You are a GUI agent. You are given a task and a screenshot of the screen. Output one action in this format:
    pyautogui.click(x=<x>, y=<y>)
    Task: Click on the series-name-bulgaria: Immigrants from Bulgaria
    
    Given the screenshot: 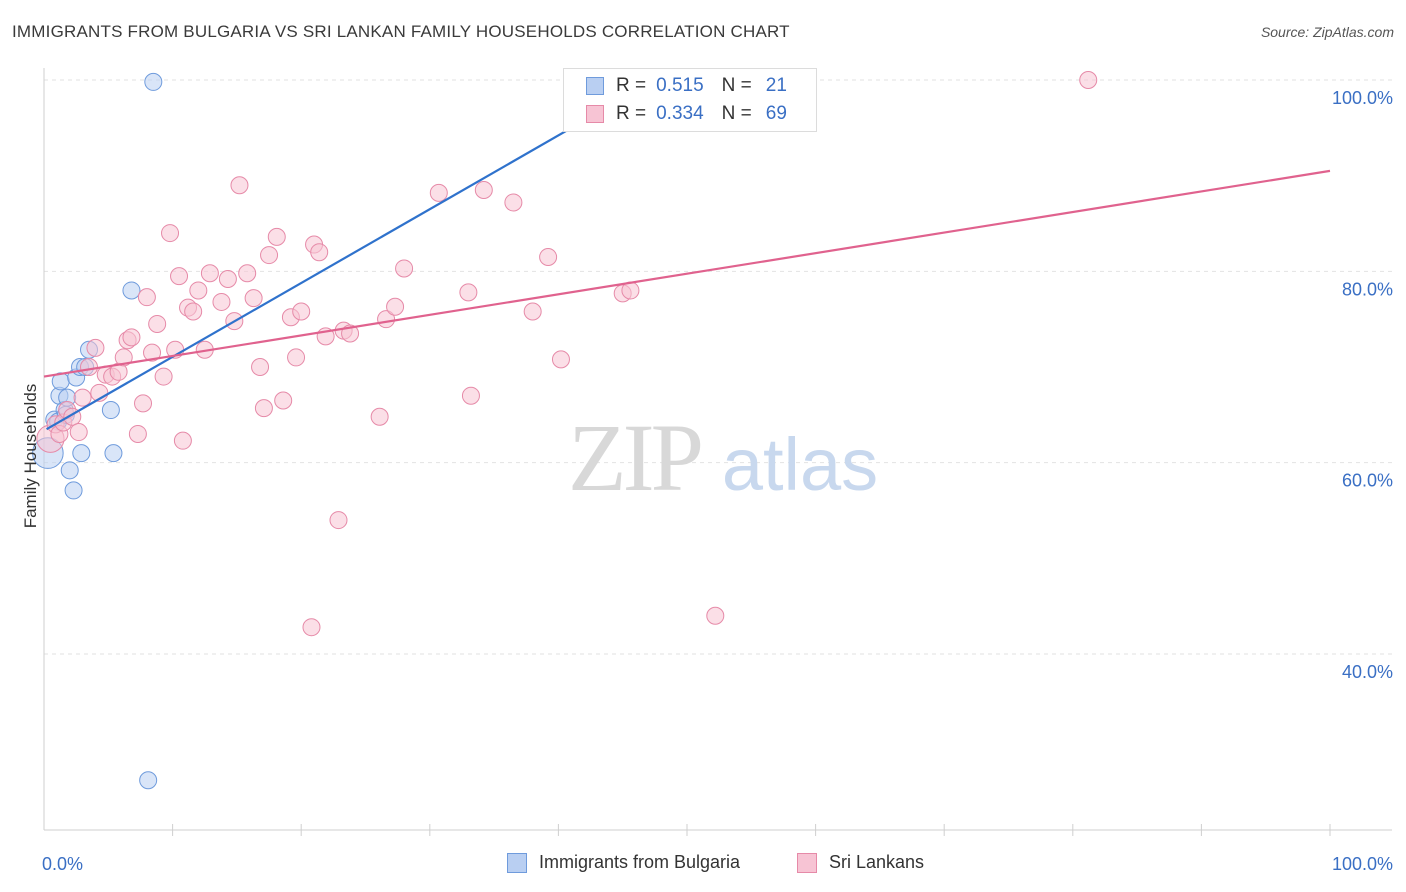 What is the action you would take?
    pyautogui.click(x=640, y=862)
    